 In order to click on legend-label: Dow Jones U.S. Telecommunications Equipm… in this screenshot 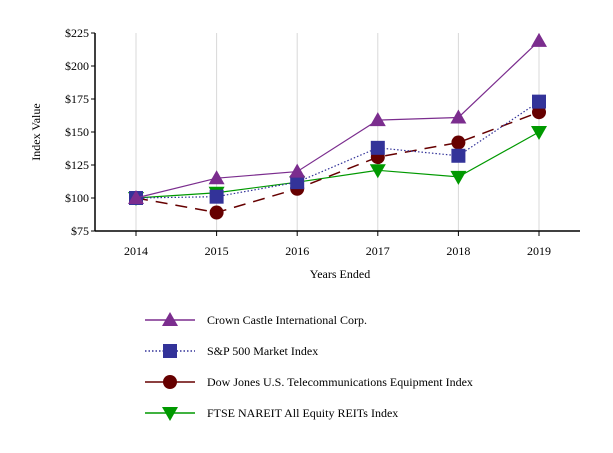, I will do `click(340, 381)`.